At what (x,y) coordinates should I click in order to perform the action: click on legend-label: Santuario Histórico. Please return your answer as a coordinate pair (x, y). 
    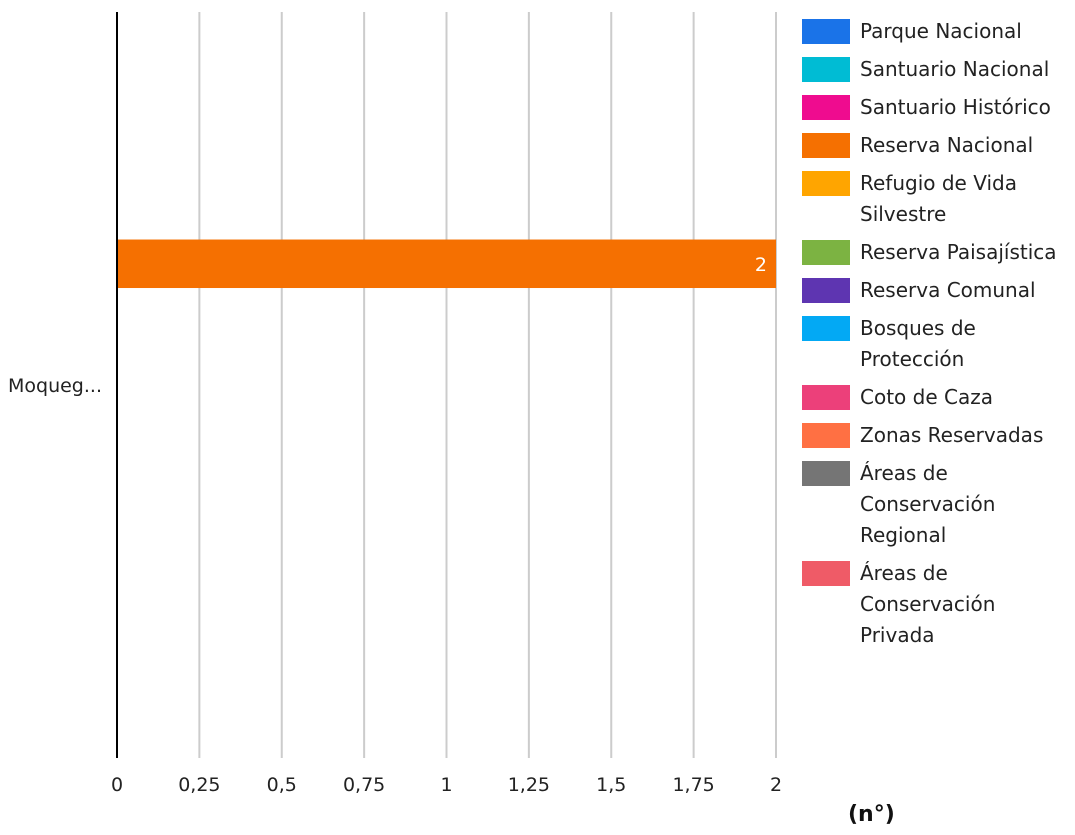
    Looking at the image, I should click on (955, 107).